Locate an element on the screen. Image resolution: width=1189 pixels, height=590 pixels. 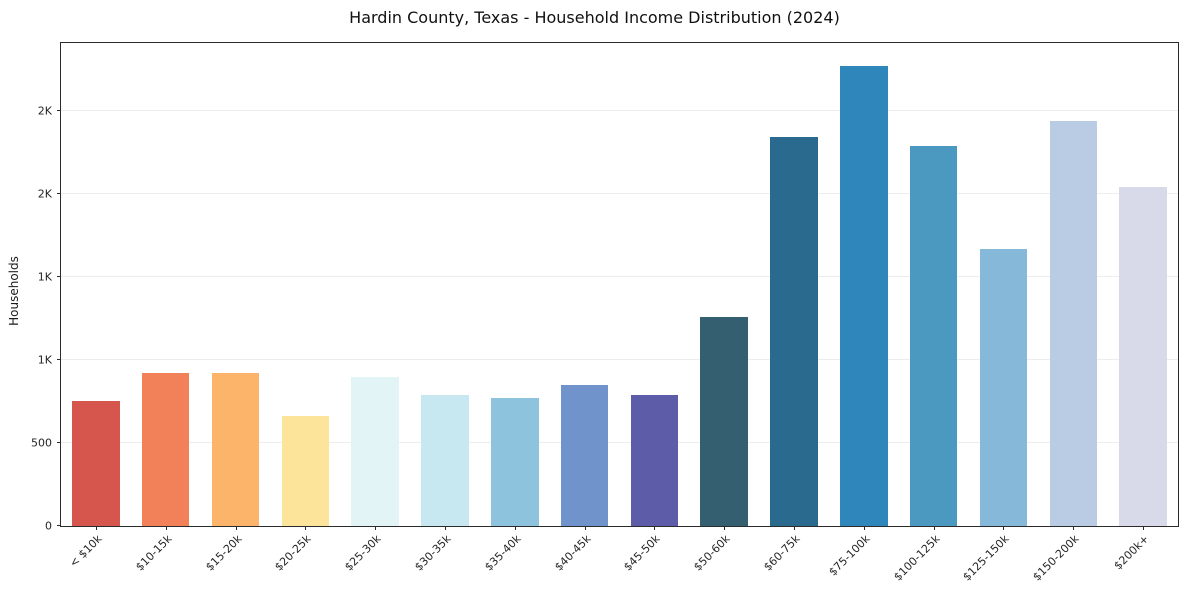
bar-slot: $60-75k is located at coordinates (794, 308).